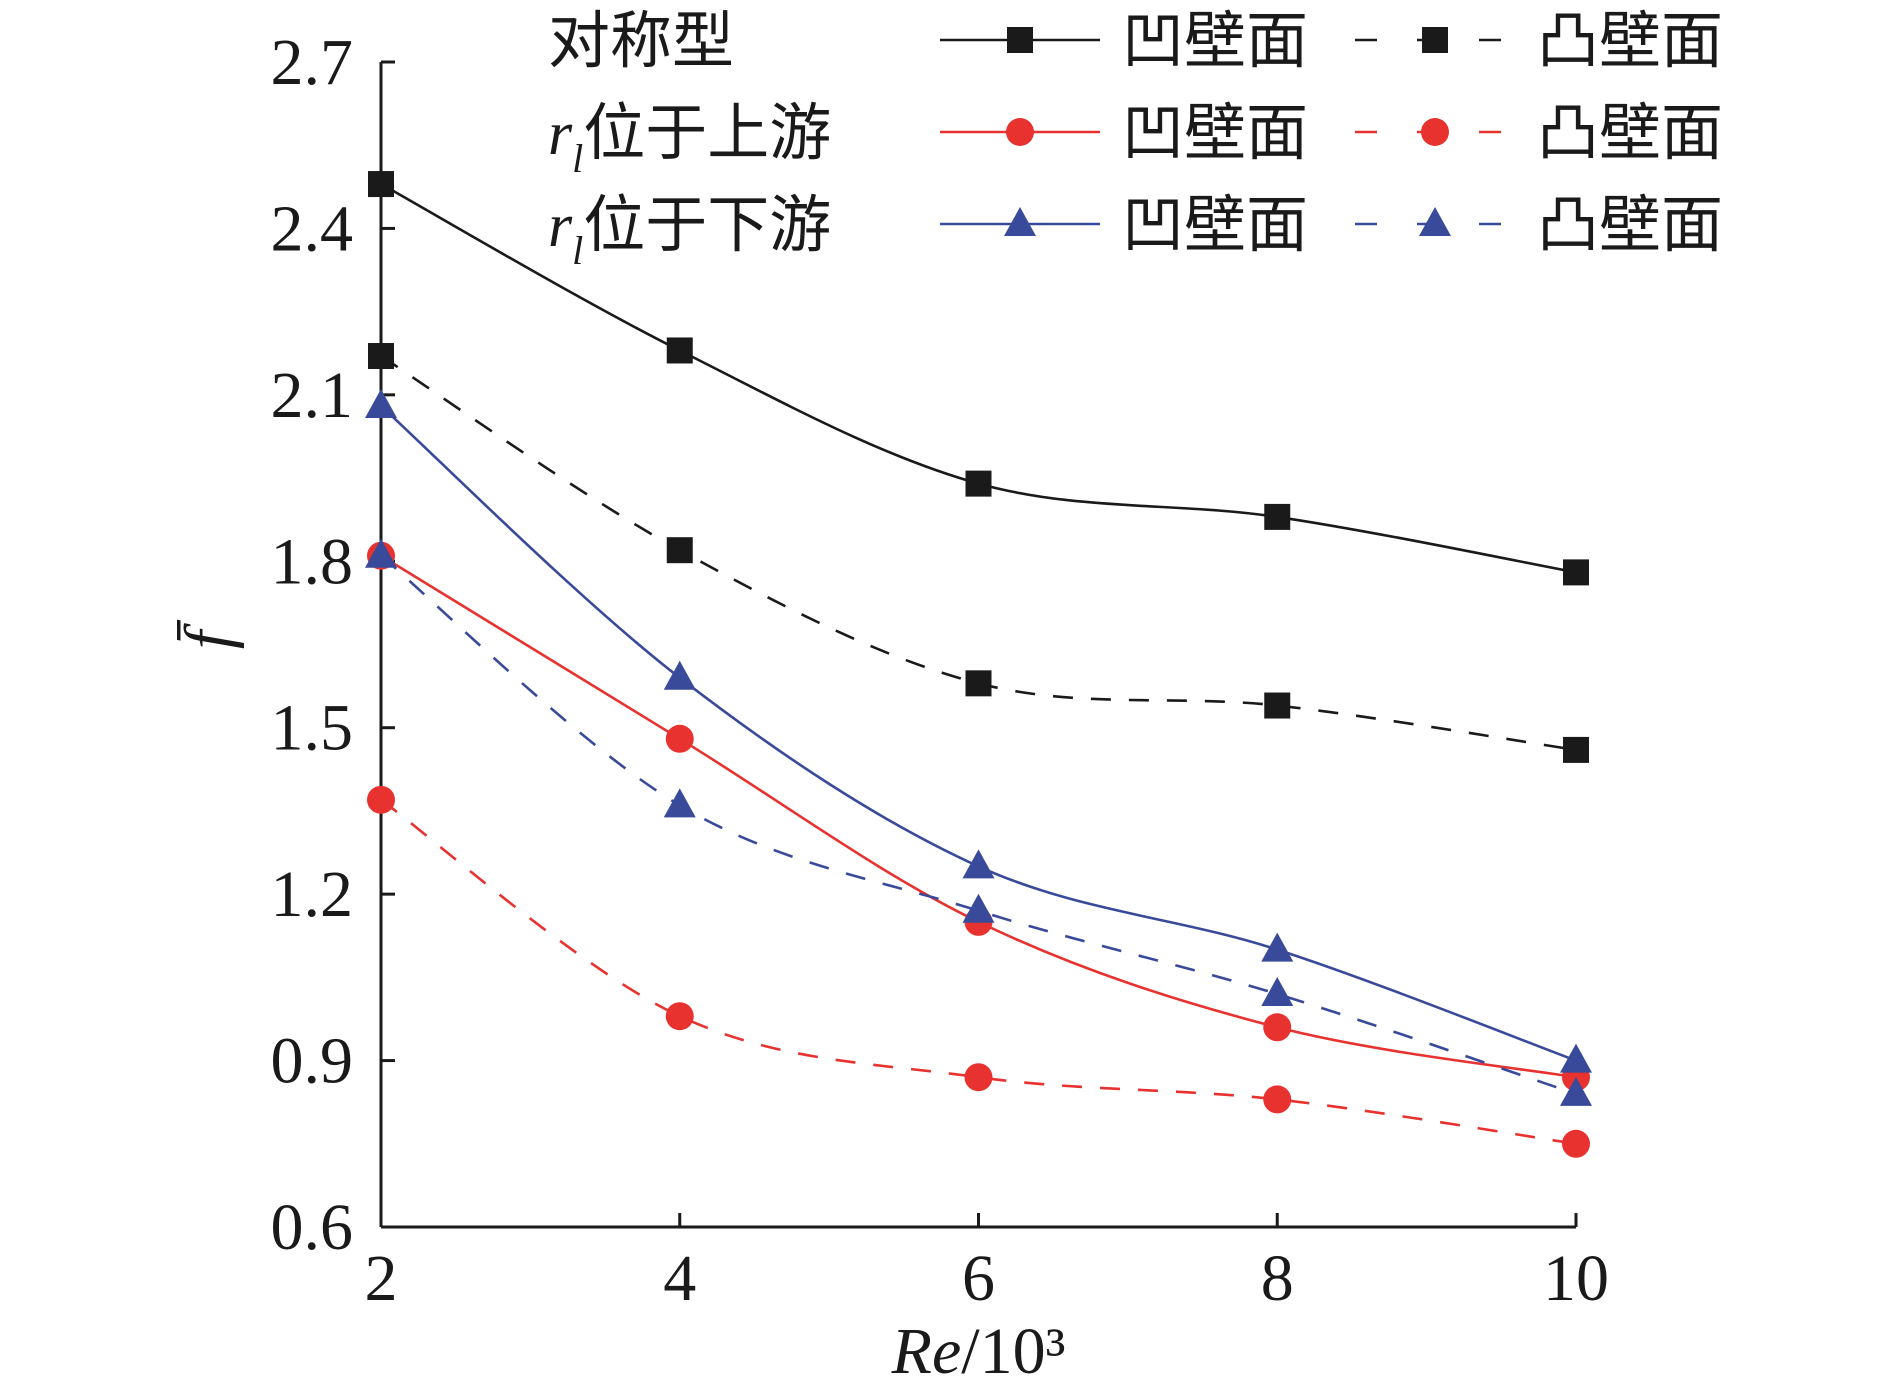 The image size is (1890, 1393). I want to click on legend-group-label: rl位于下游, so click(689, 230).